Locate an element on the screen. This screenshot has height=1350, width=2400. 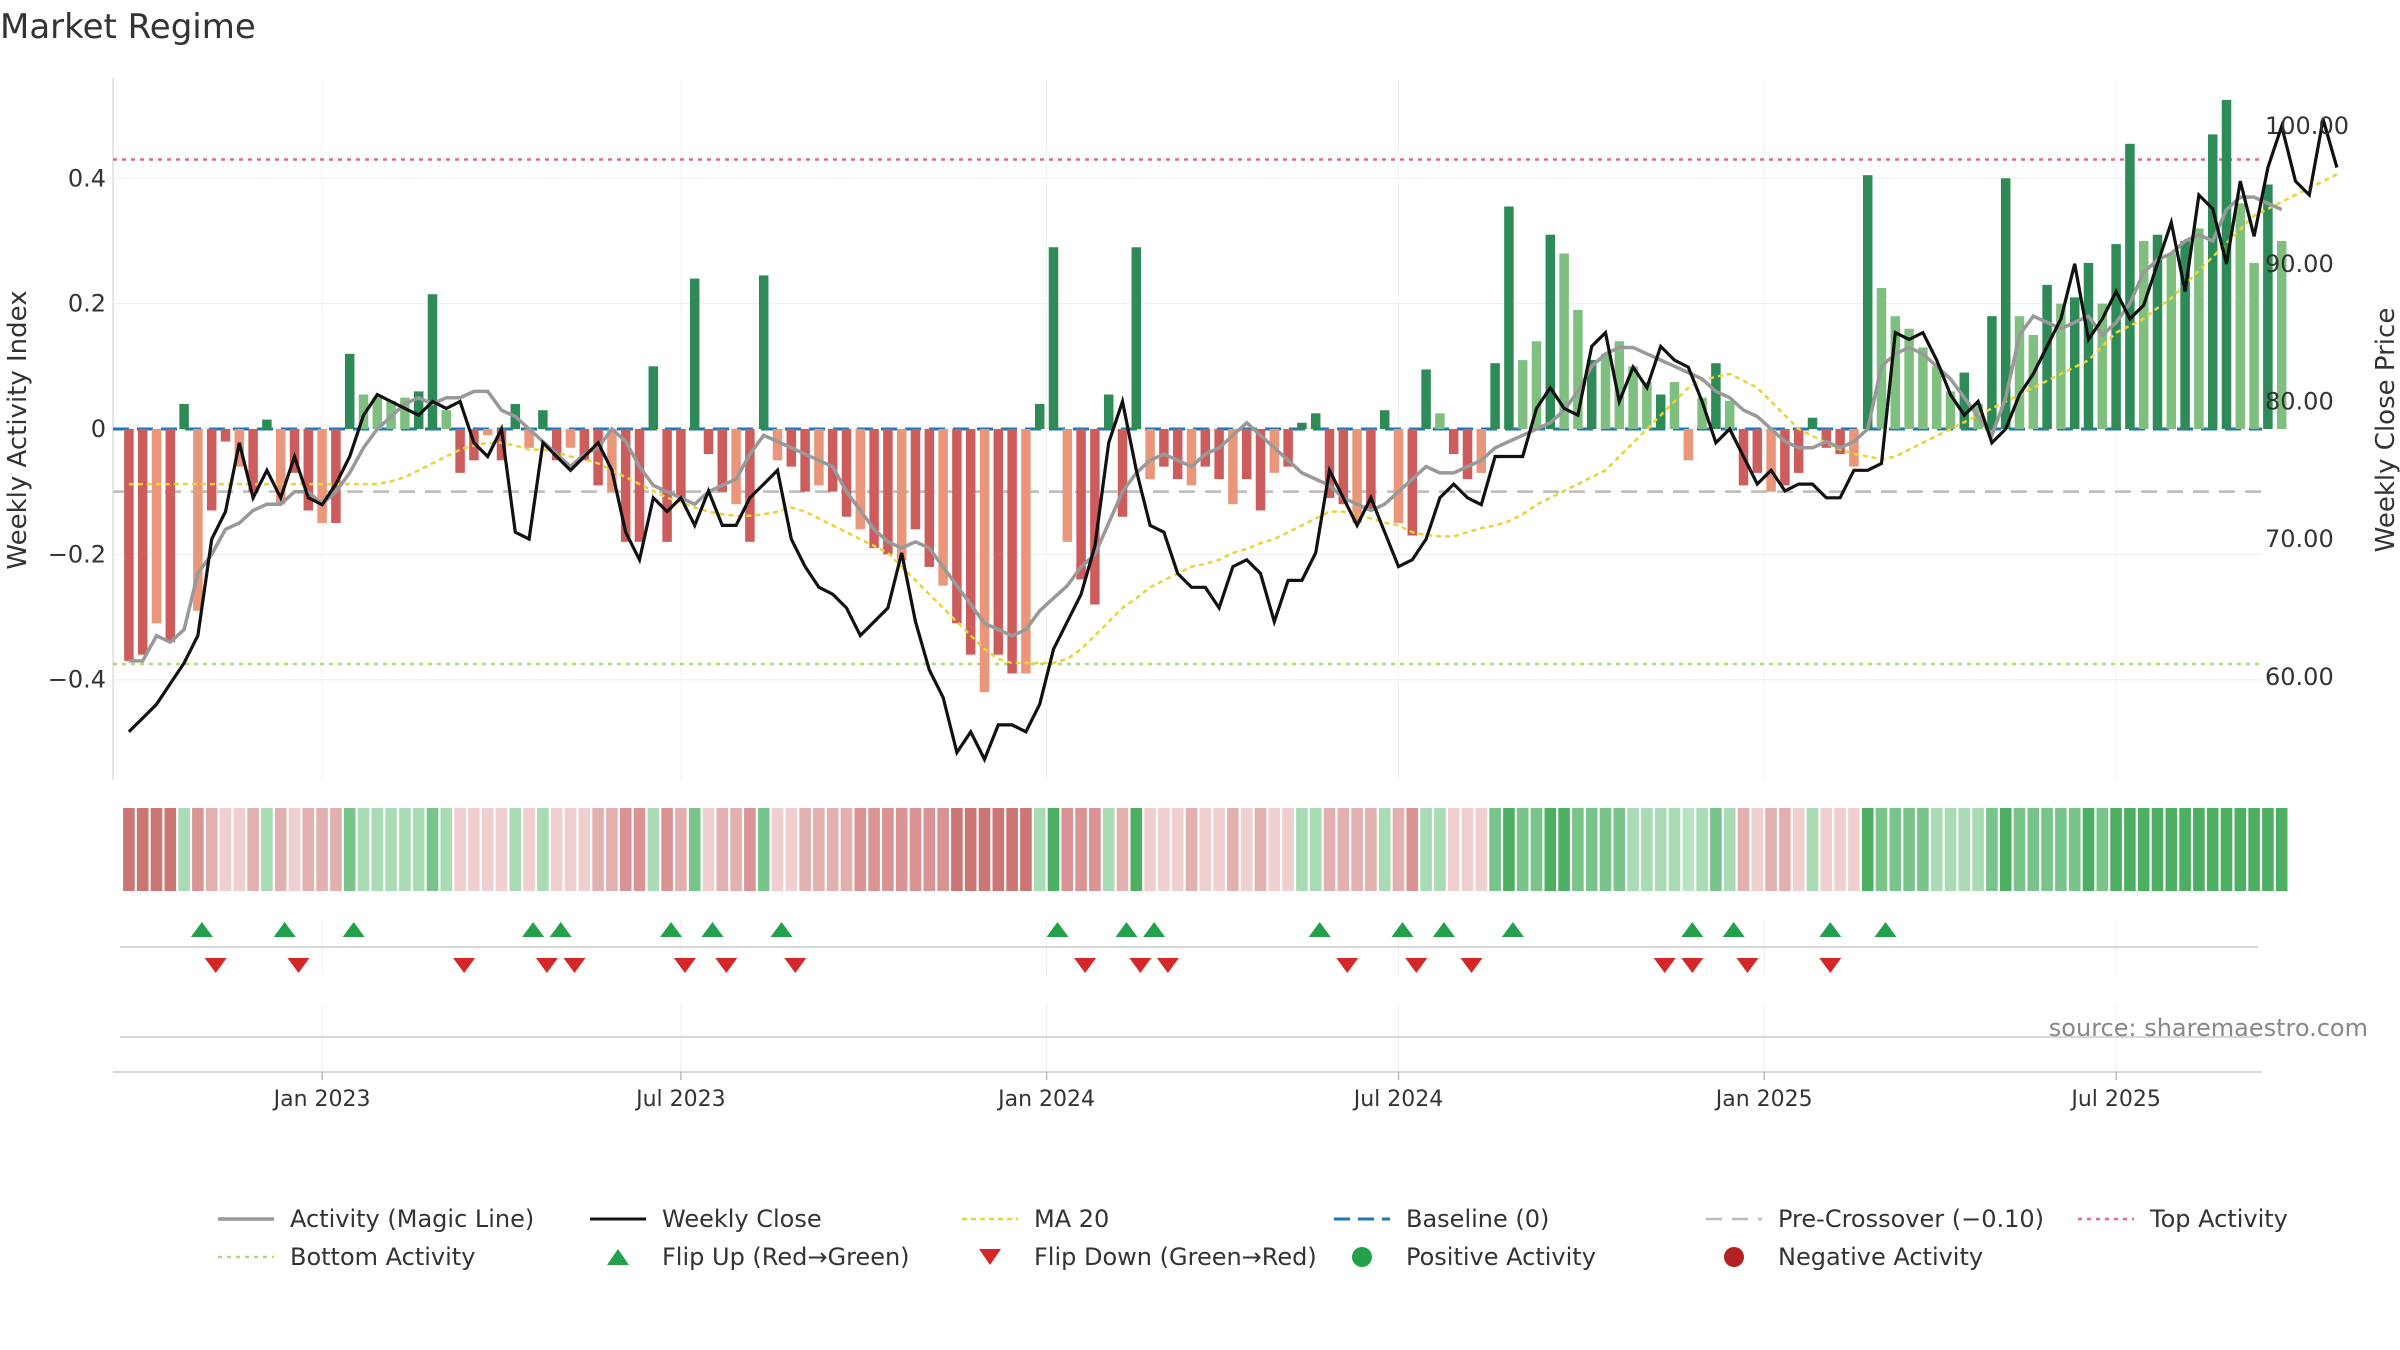
right-tick-label: 90.00 is located at coordinates (2299, 264).